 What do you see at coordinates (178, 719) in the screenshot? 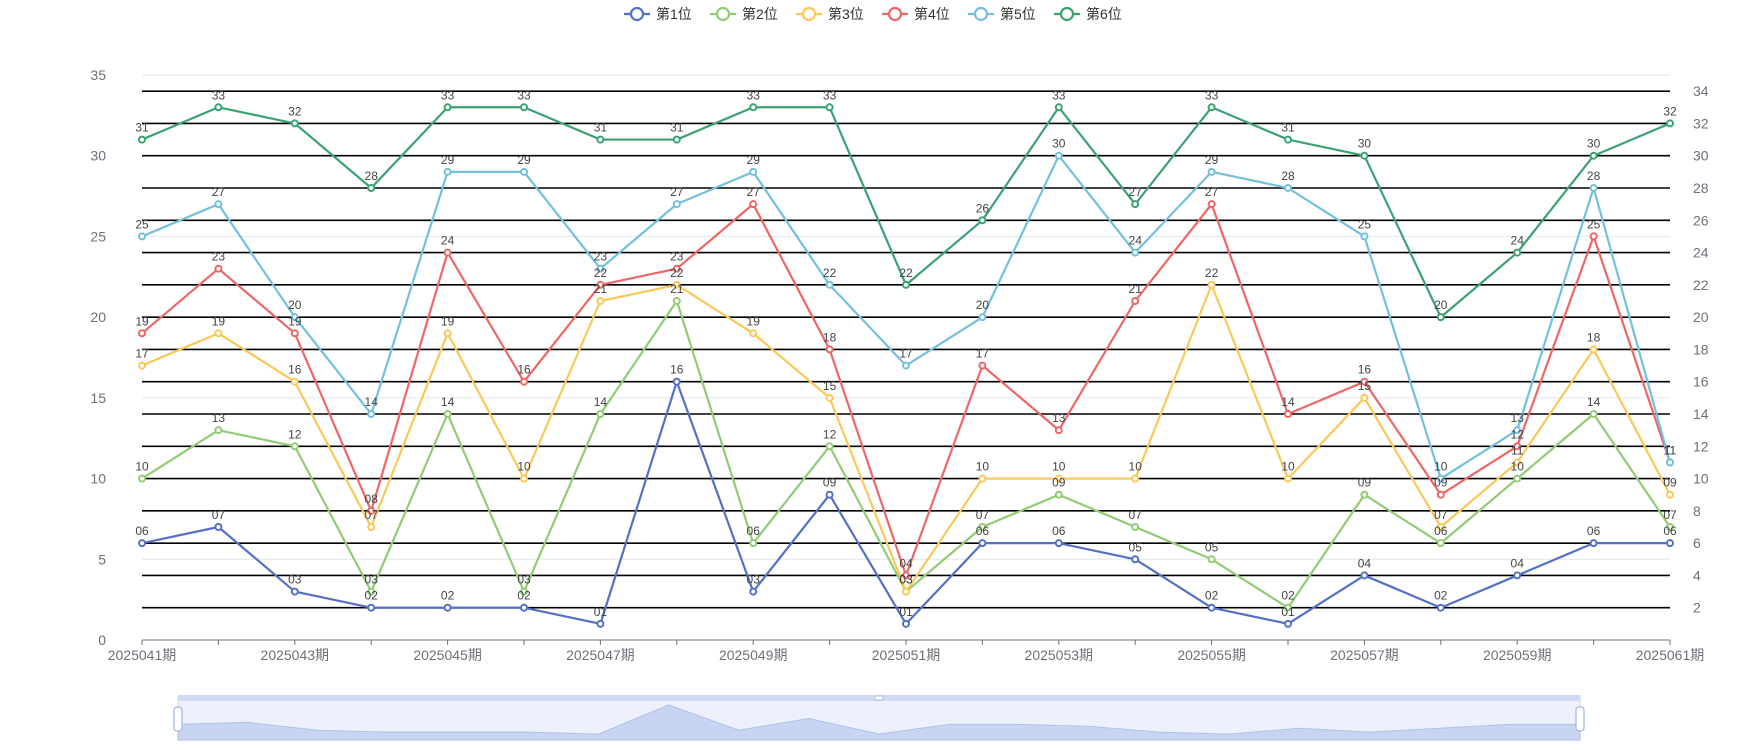
I see `zoom-handle-left` at bounding box center [178, 719].